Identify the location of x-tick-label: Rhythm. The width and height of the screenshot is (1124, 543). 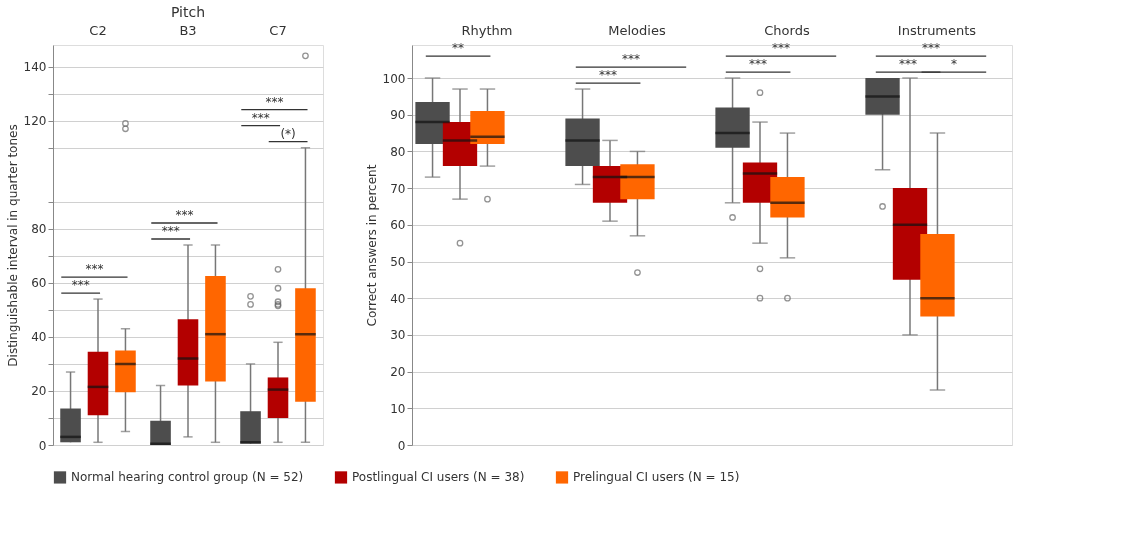
(487, 30).